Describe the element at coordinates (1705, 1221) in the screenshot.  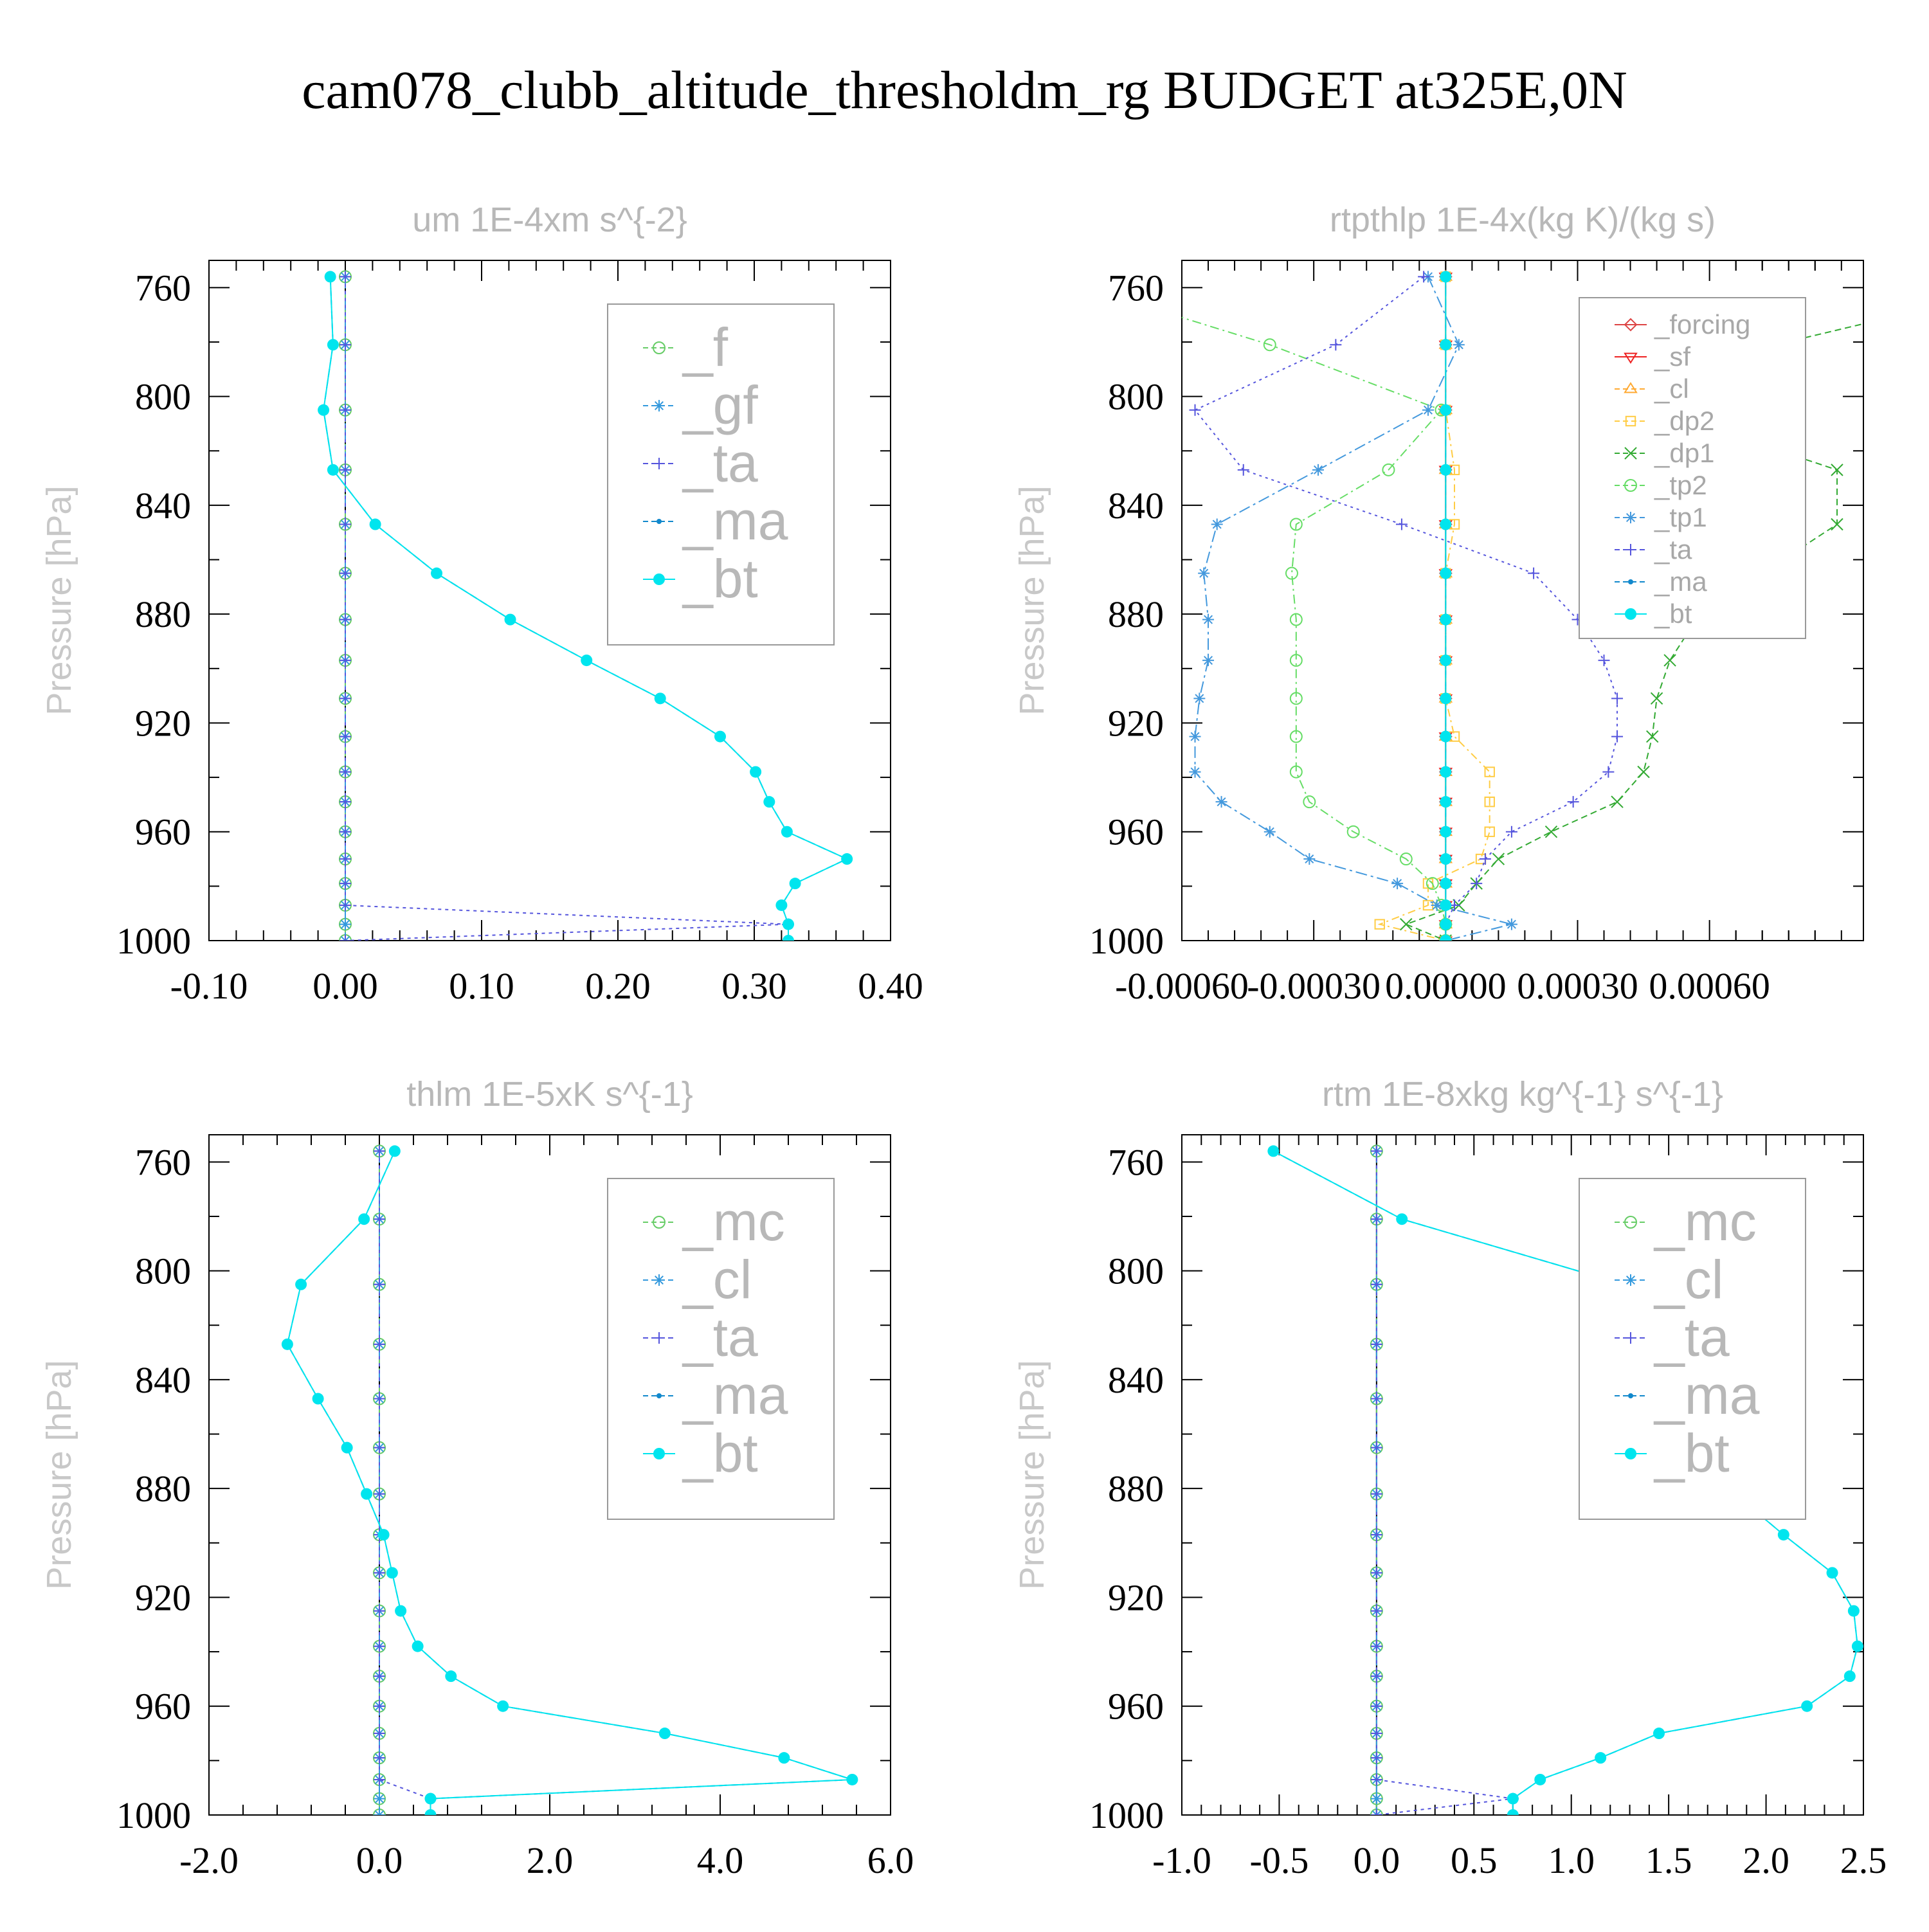
I see `legend-label: _mc` at that location.